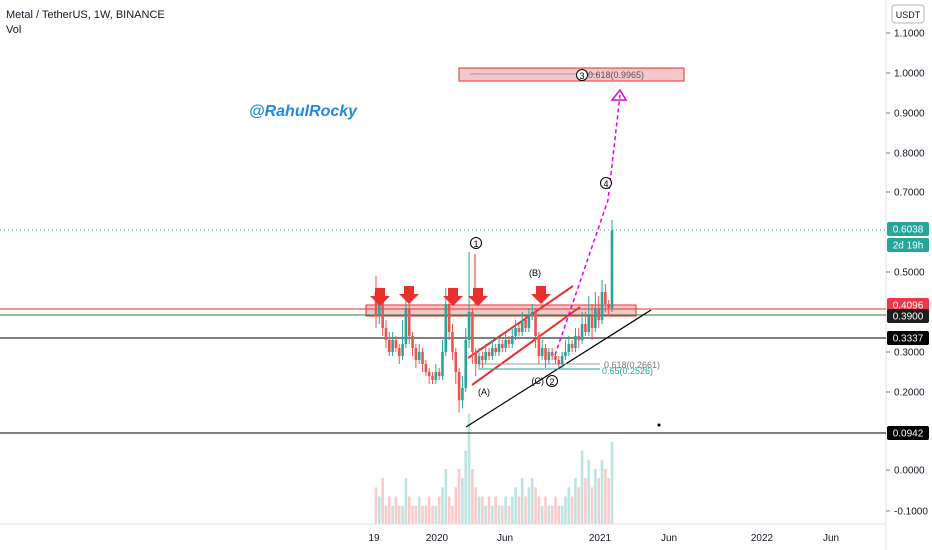 This screenshot has height=550, width=932. What do you see at coordinates (659, 425) in the screenshot?
I see `dot-marker` at bounding box center [659, 425].